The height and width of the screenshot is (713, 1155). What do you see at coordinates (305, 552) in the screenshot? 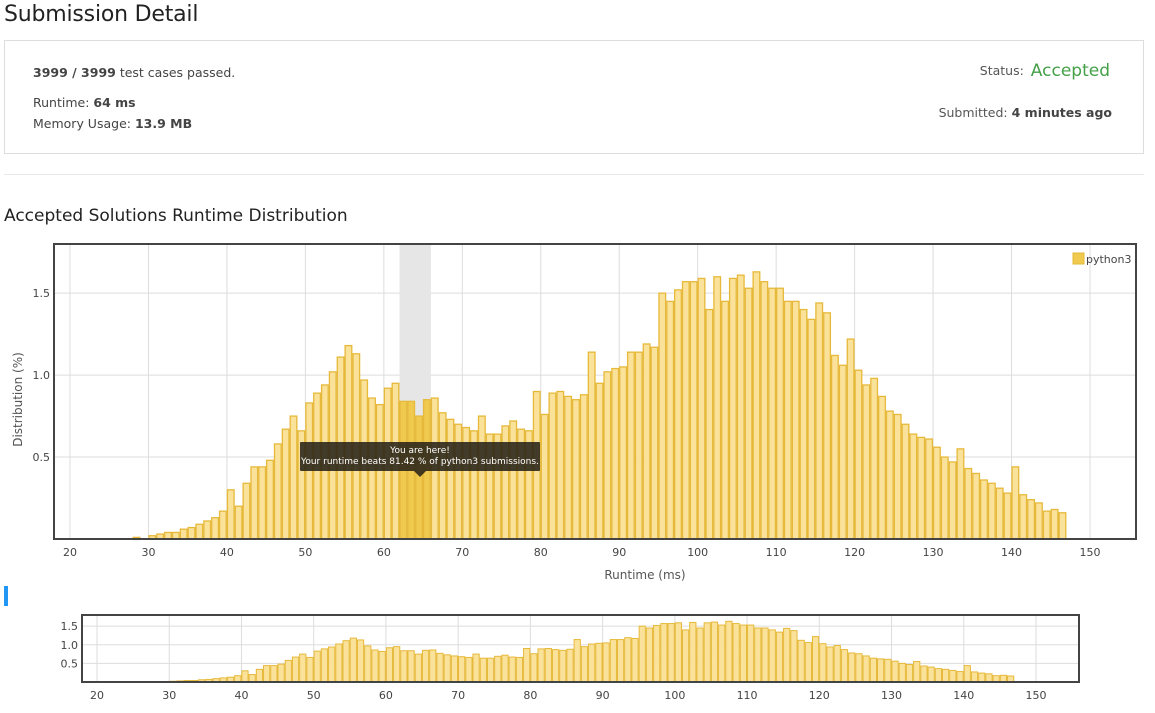
I see `x-tick-label: 50` at bounding box center [305, 552].